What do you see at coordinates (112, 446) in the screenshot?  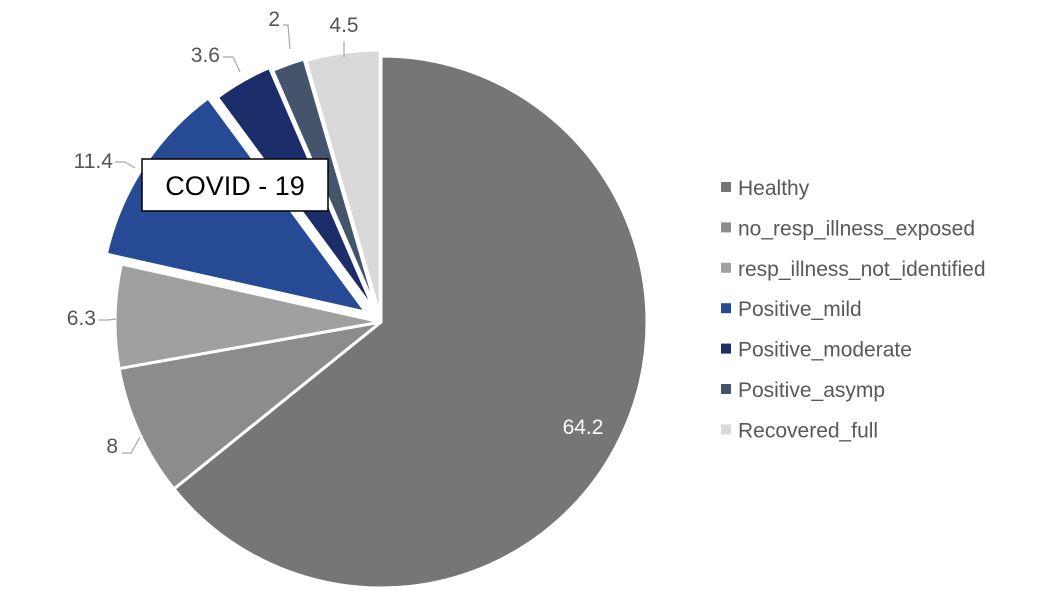 I see `data-label-no-resp-illness-exposed: 8` at bounding box center [112, 446].